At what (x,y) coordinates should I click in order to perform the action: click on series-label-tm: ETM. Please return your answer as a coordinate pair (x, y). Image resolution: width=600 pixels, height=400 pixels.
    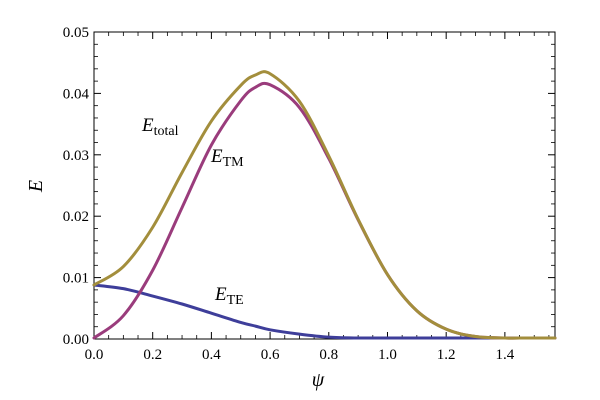
    Looking at the image, I should click on (227, 158).